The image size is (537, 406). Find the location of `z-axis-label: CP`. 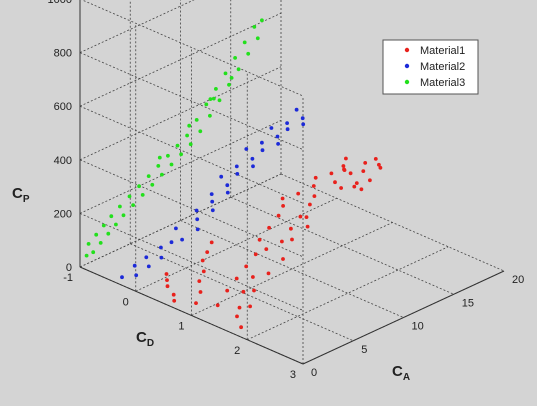

z-axis-label: CP is located at coordinates (21, 195).